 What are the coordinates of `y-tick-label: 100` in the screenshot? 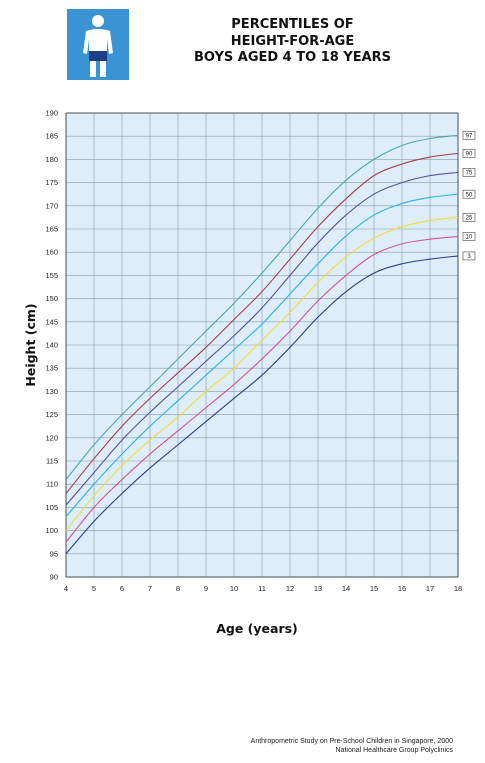 It's located at (51, 530).